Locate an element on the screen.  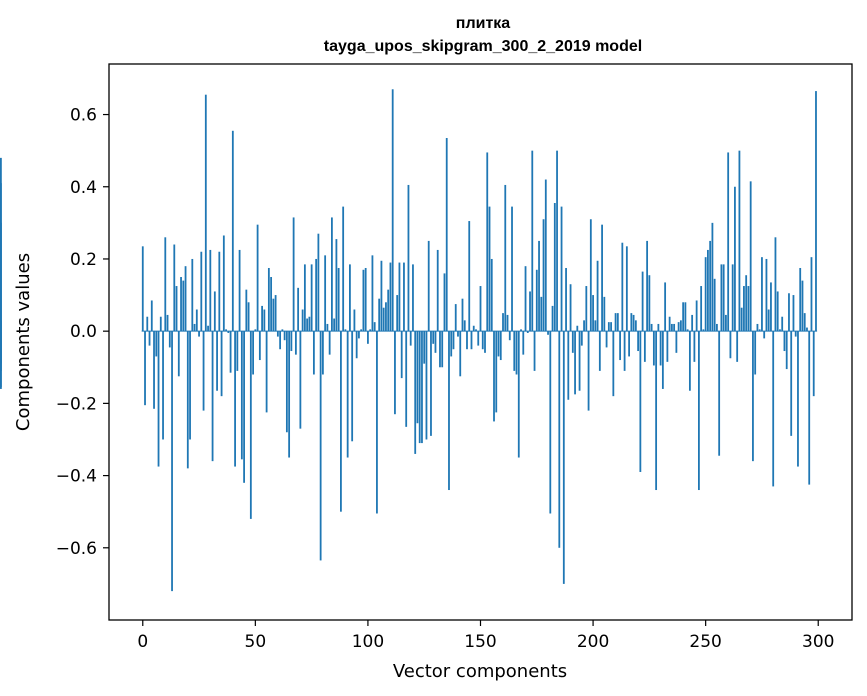
y-tick-label: 0.4 is located at coordinates (83, 188).